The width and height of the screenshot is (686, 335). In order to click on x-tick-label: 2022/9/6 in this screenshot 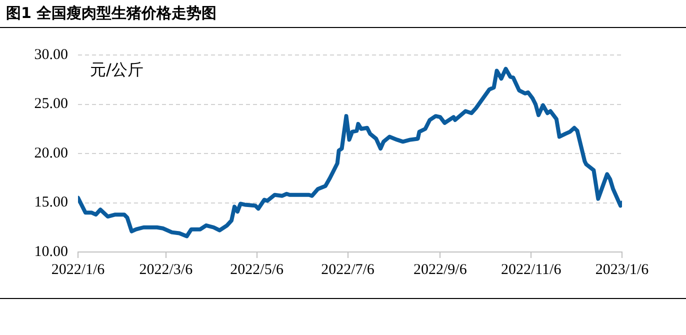, I will do `click(441, 270)`.